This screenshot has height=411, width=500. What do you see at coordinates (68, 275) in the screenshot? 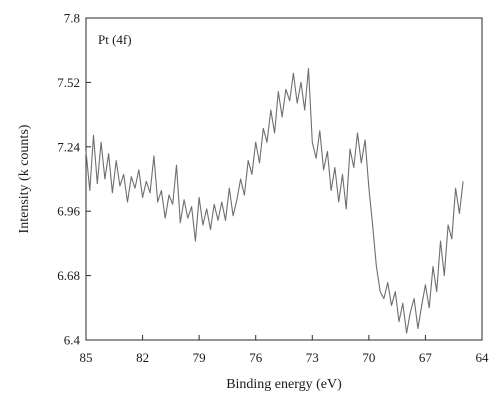
I see `y-tick-label: 6.68` at bounding box center [68, 275].